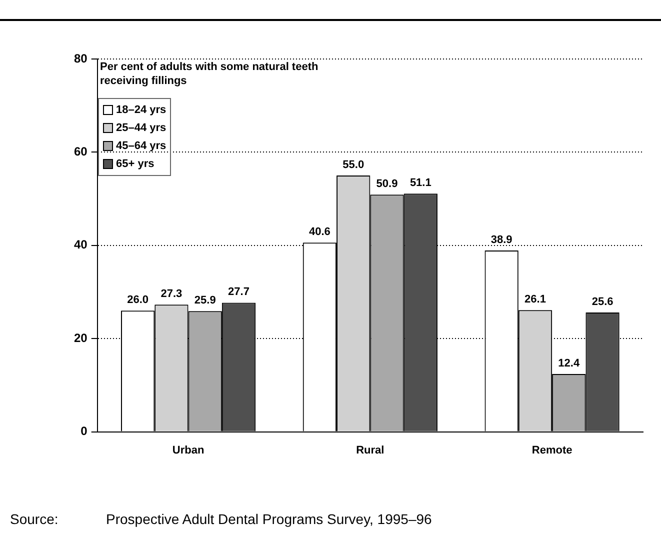  Describe the element at coordinates (209, 74) in the screenshot. I see `y-axis-title: Per cent of adults with some natural teeth receiving fillings` at that location.